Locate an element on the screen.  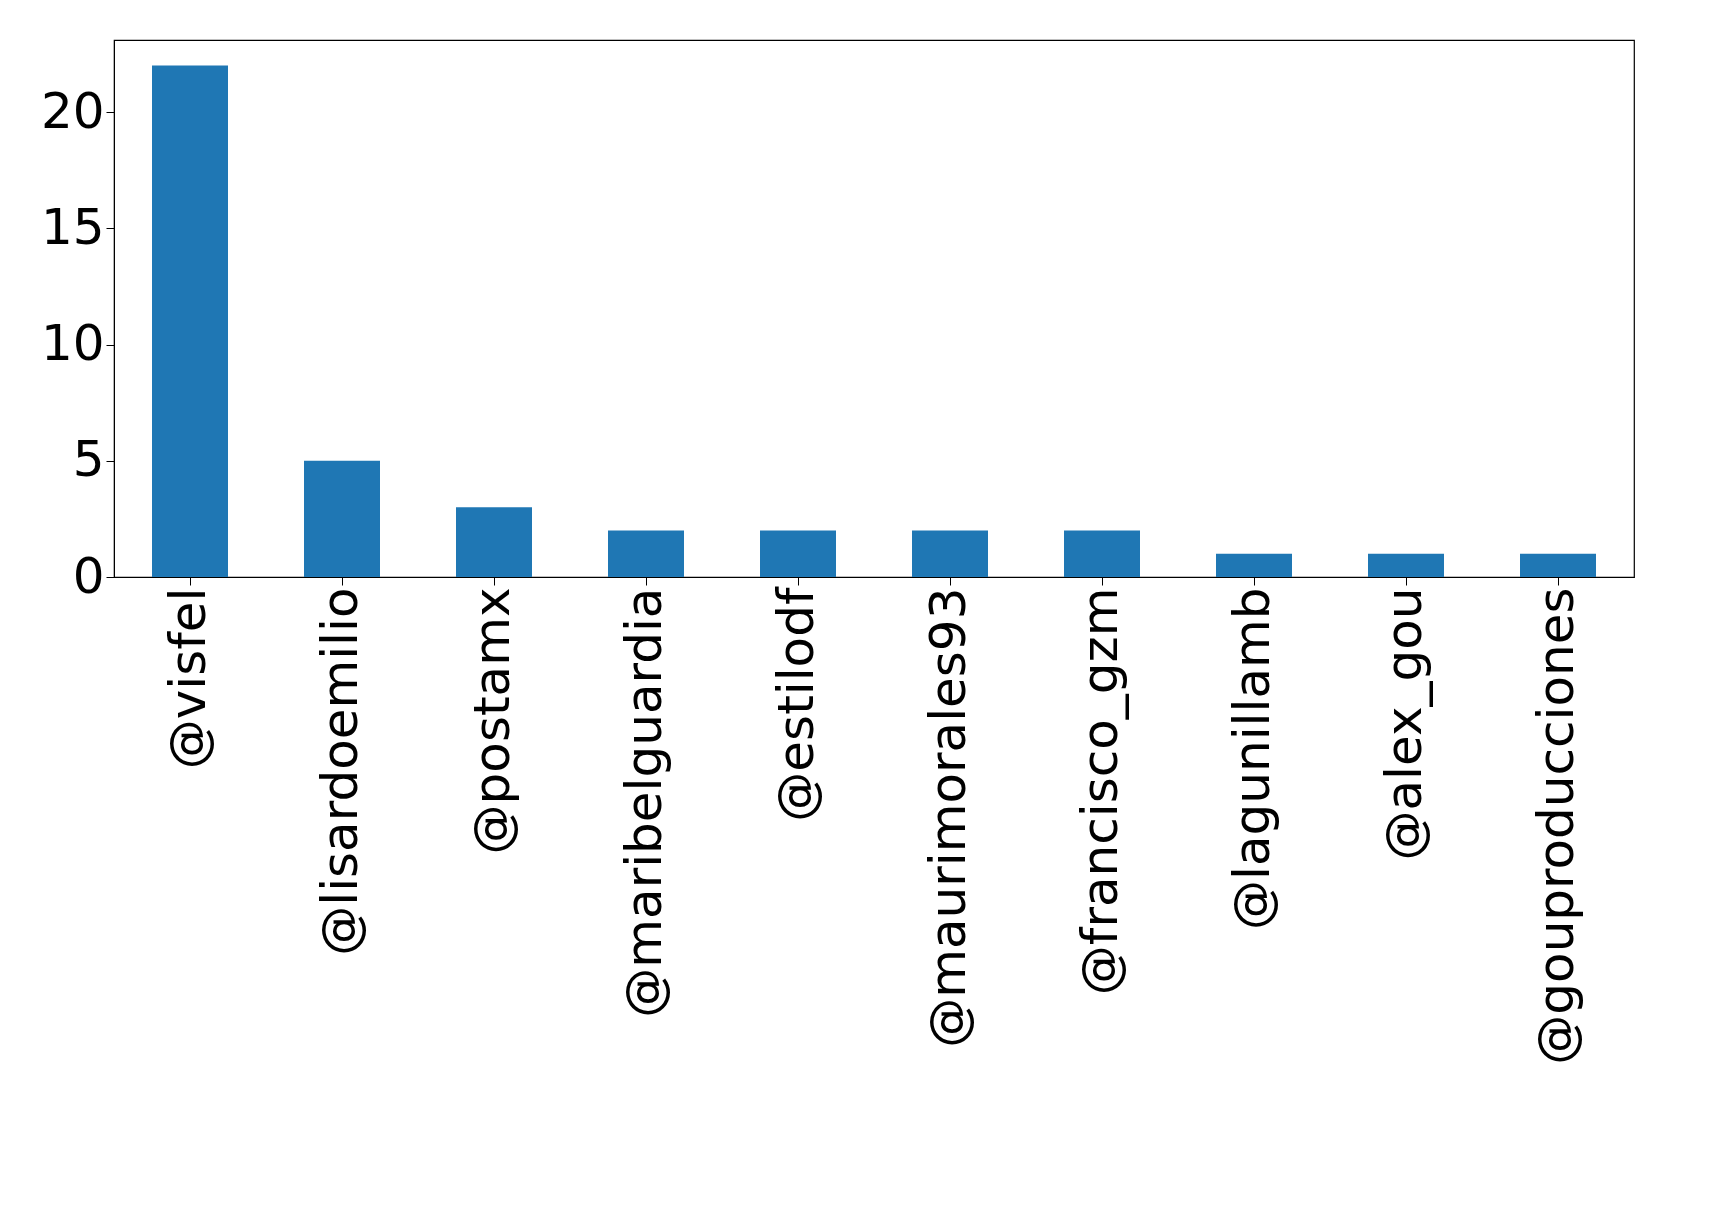
x-tick-label: @francisco_gzm is located at coordinates (1100, 791).